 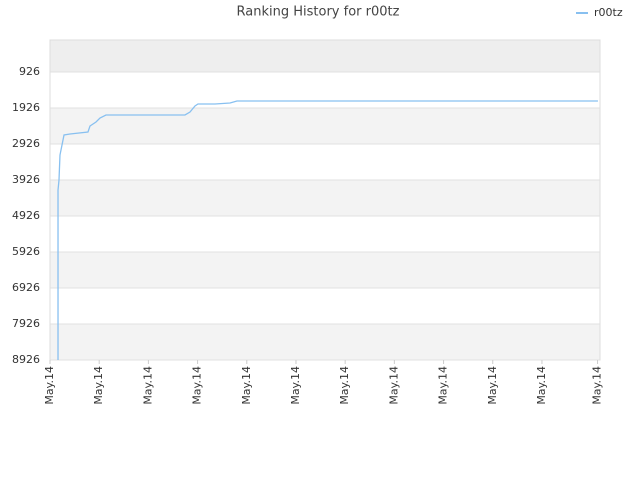 What do you see at coordinates (26, 107) in the screenshot?
I see `y-tick-label: 1926` at bounding box center [26, 107].